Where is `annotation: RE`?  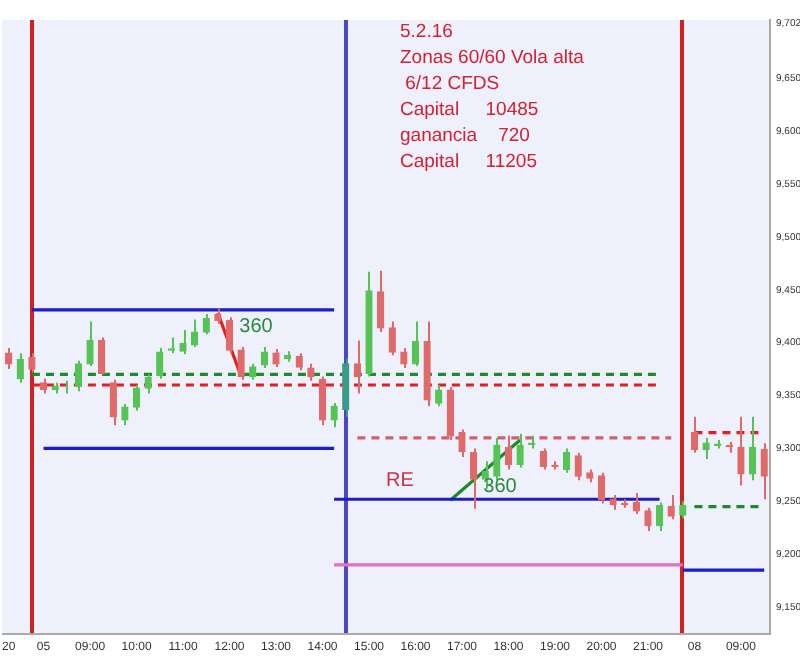 annotation: RE is located at coordinates (400, 480).